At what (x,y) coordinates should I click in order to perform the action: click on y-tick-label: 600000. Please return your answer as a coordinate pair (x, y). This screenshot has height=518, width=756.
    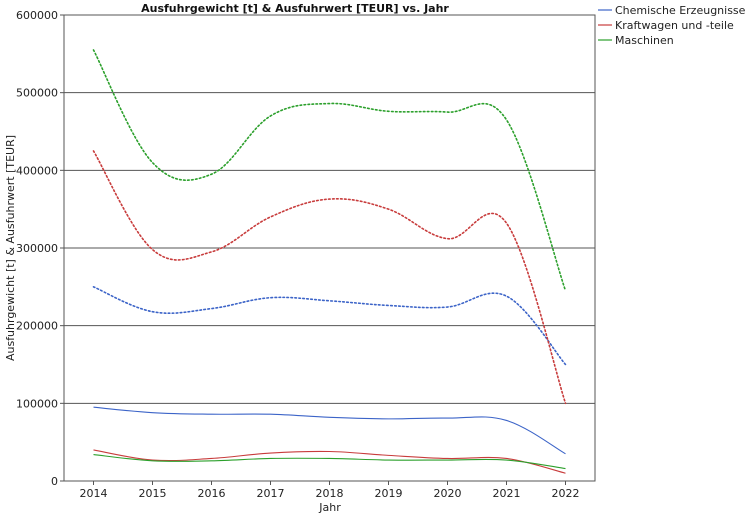
    Looking at the image, I should click on (37, 15).